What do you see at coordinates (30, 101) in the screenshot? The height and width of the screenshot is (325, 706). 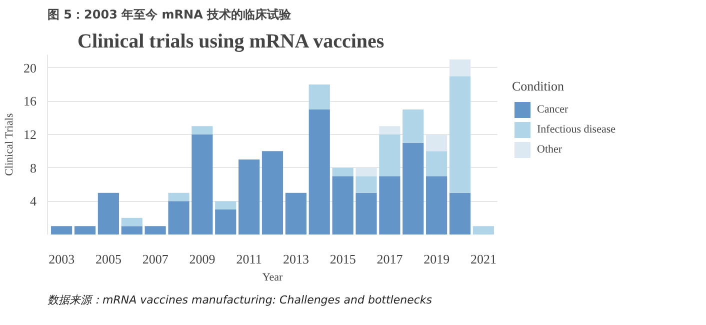 I see `y-tick-label: 16` at bounding box center [30, 101].